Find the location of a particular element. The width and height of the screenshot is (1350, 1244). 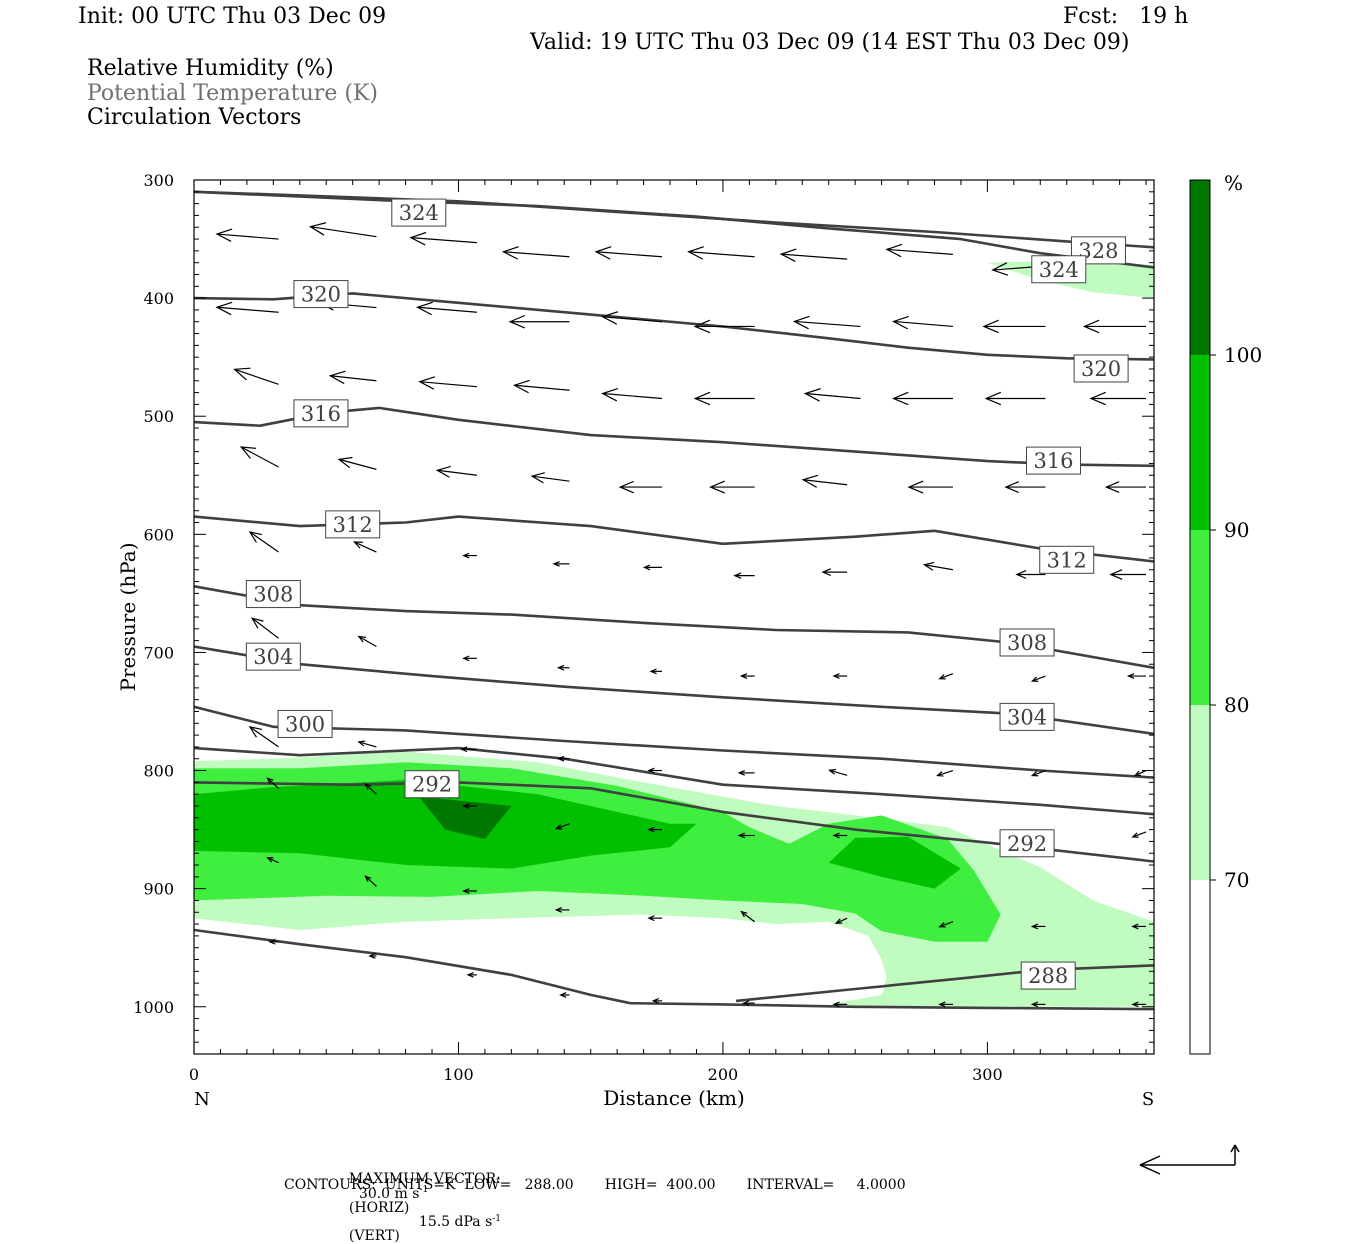

field-rh-label: Relative Humidity (%) is located at coordinates (210, 68).